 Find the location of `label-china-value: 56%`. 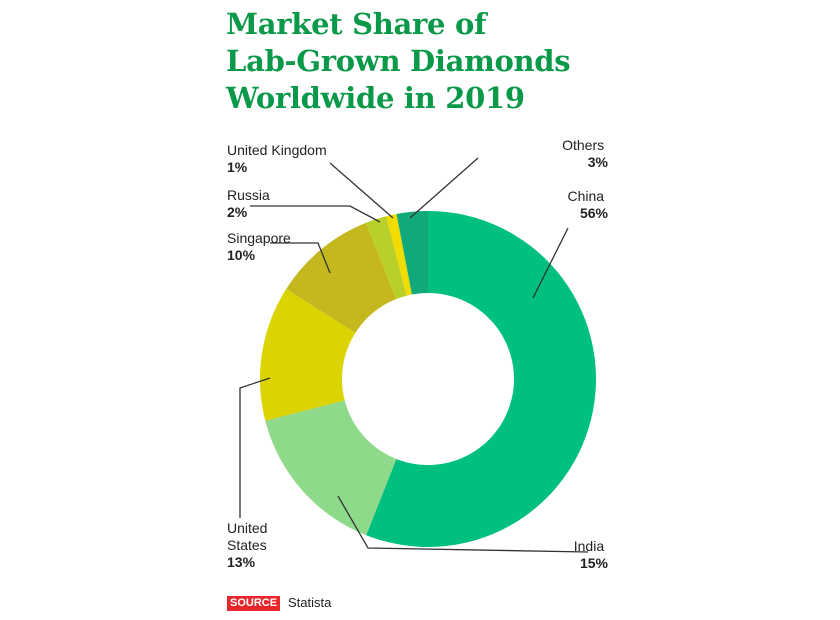

label-china-value: 56% is located at coordinates (594, 213).